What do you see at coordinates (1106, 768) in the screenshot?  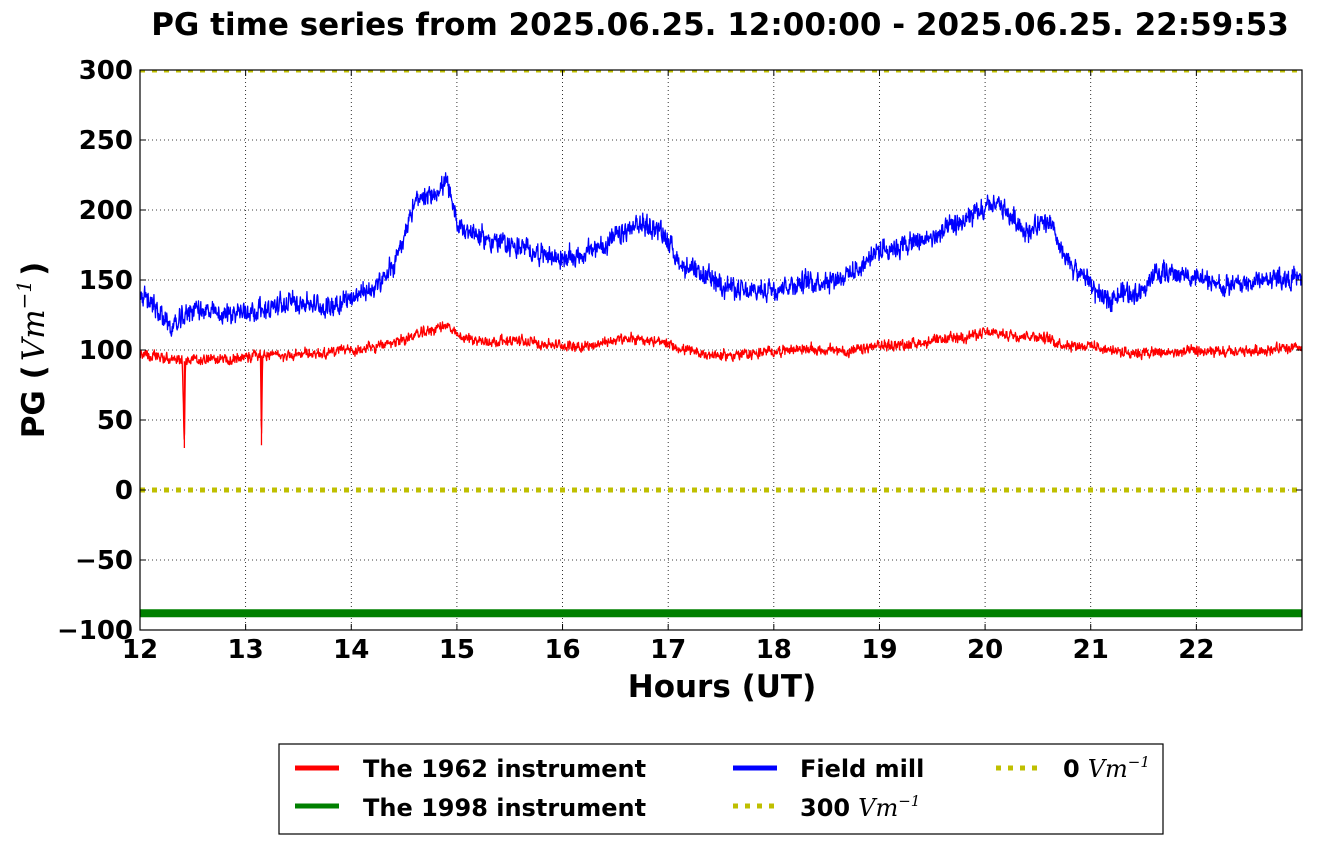 I see `legend-label-0-line: 0 Vm−1` at bounding box center [1106, 768].